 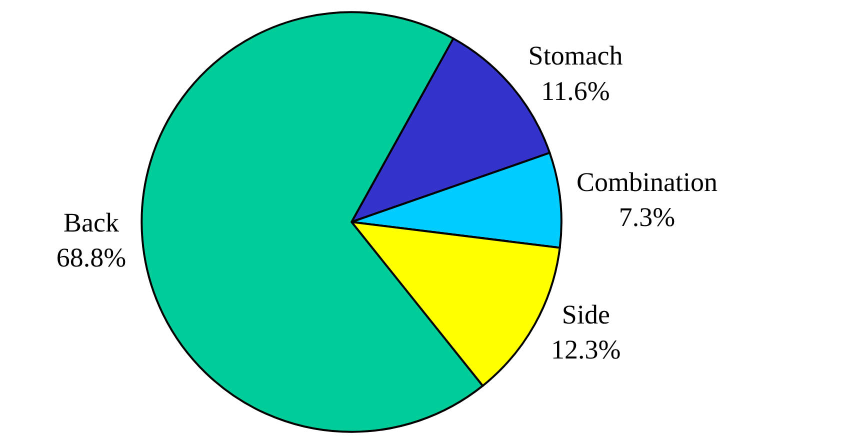 I want to click on slice-label: Side, so click(x=586, y=315).